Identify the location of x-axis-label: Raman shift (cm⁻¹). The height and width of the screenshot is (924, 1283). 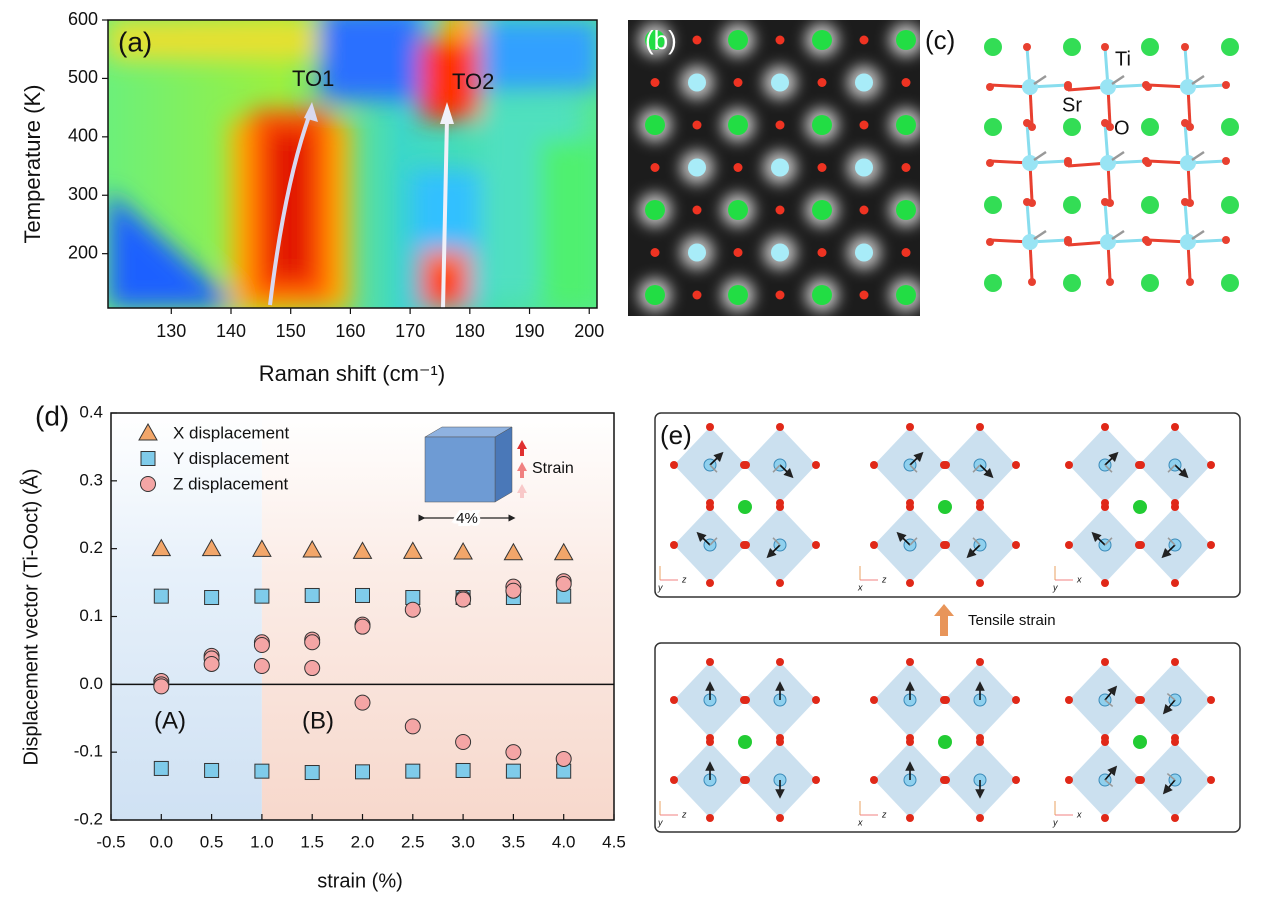
(352, 373).